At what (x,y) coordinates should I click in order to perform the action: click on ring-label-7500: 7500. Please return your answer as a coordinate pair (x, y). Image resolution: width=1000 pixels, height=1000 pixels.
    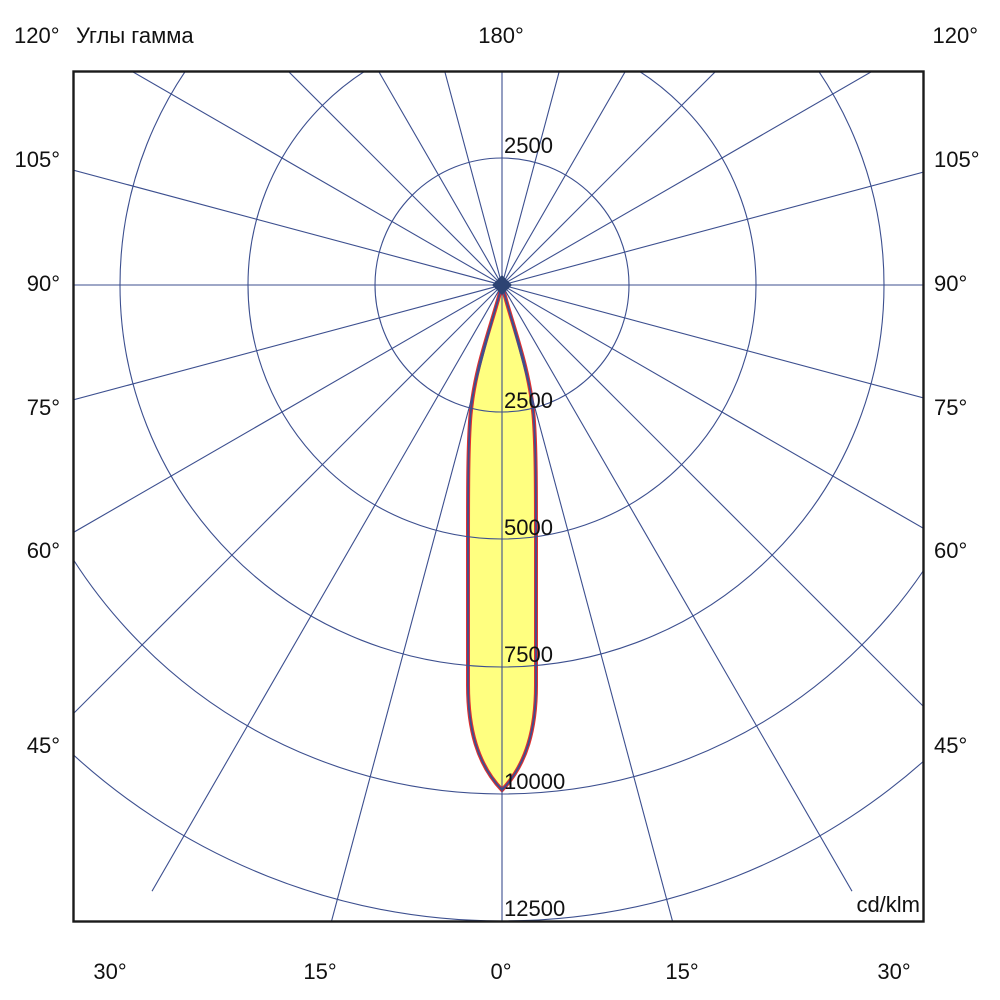
    Looking at the image, I should click on (528, 654).